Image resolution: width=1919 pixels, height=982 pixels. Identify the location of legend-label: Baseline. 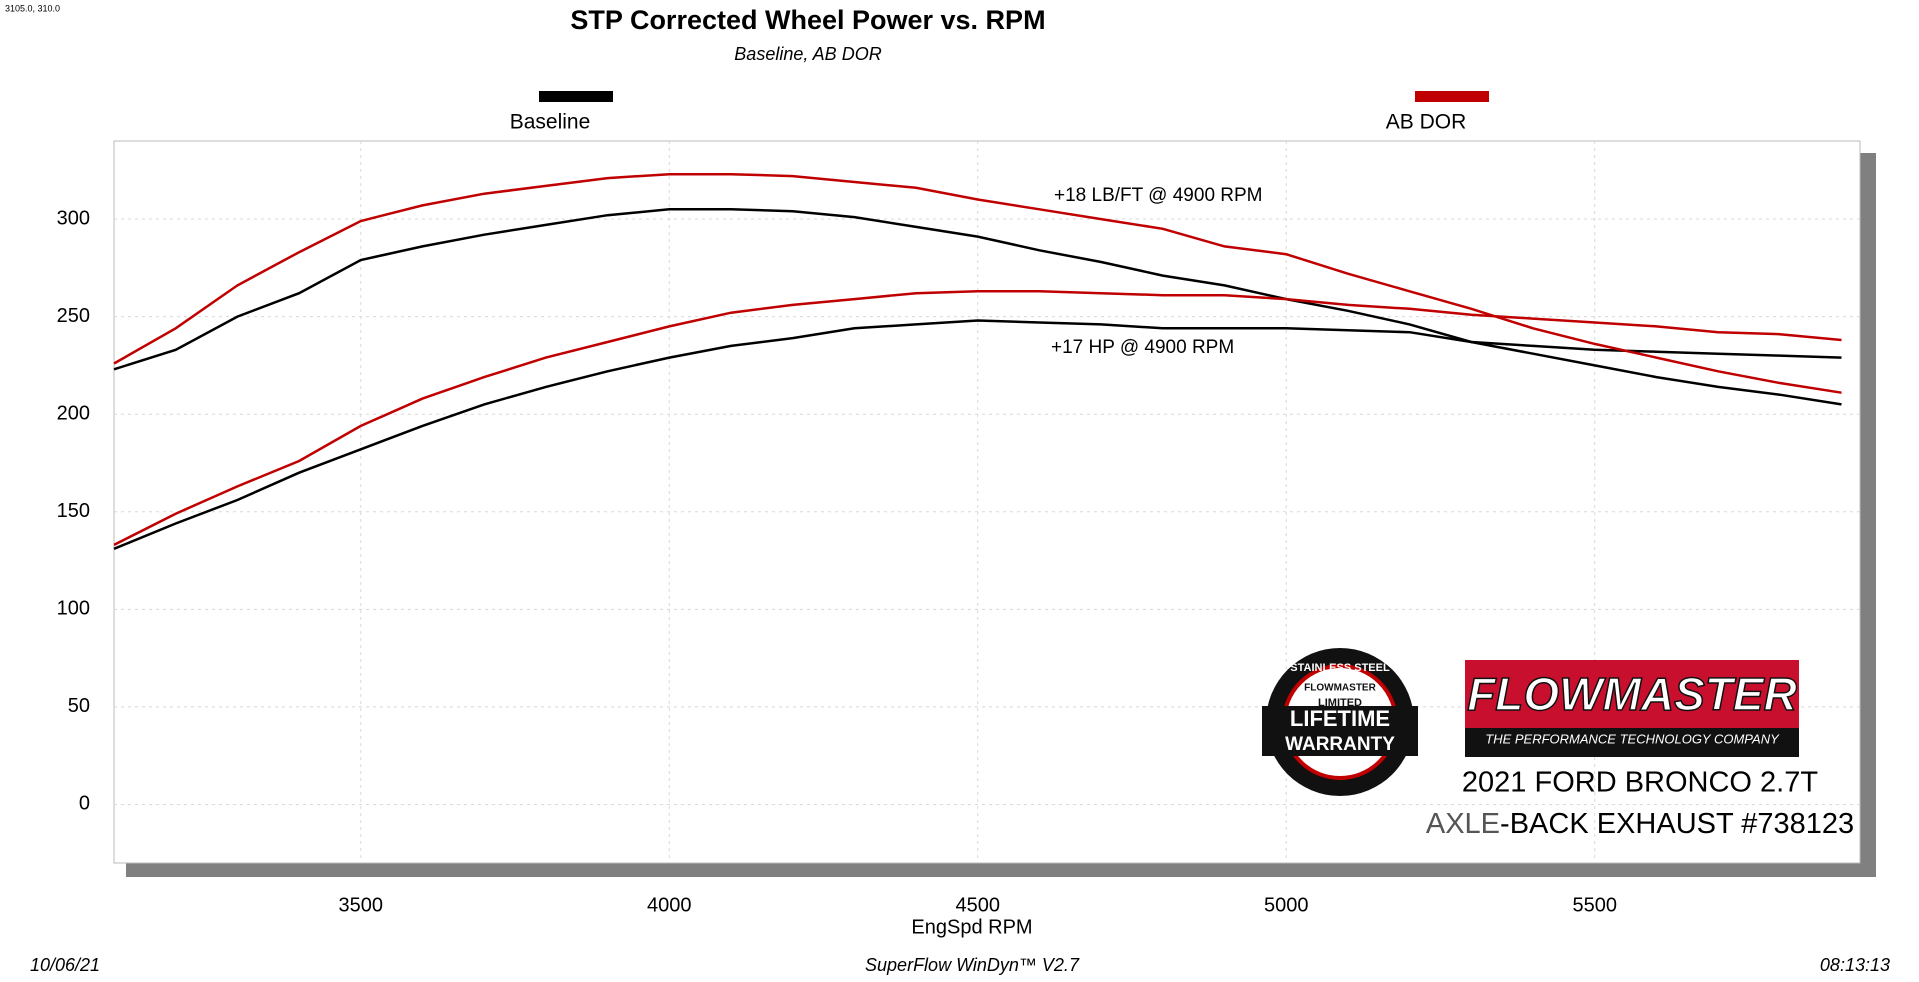
(550, 122).